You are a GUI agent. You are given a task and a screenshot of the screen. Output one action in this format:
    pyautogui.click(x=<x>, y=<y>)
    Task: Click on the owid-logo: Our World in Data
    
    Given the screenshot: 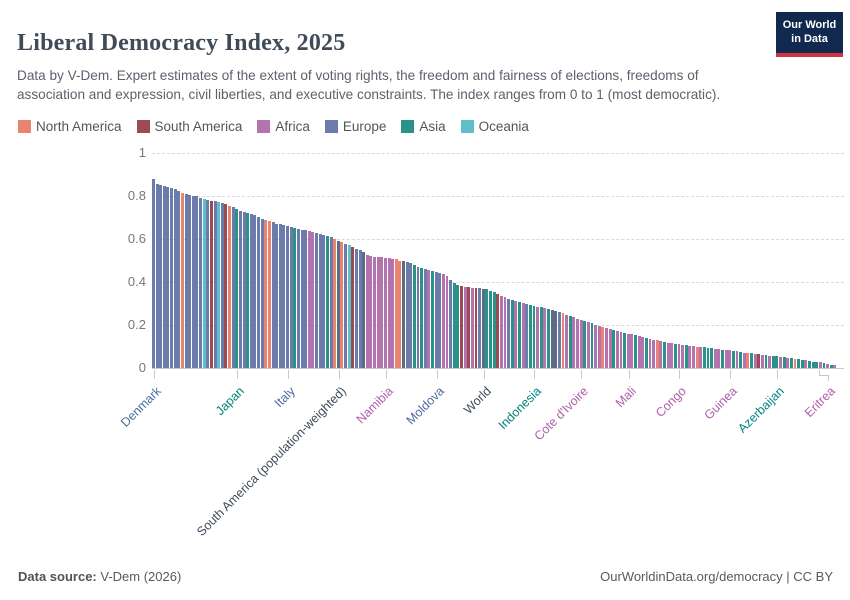 What is the action you would take?
    pyautogui.click(x=809, y=34)
    